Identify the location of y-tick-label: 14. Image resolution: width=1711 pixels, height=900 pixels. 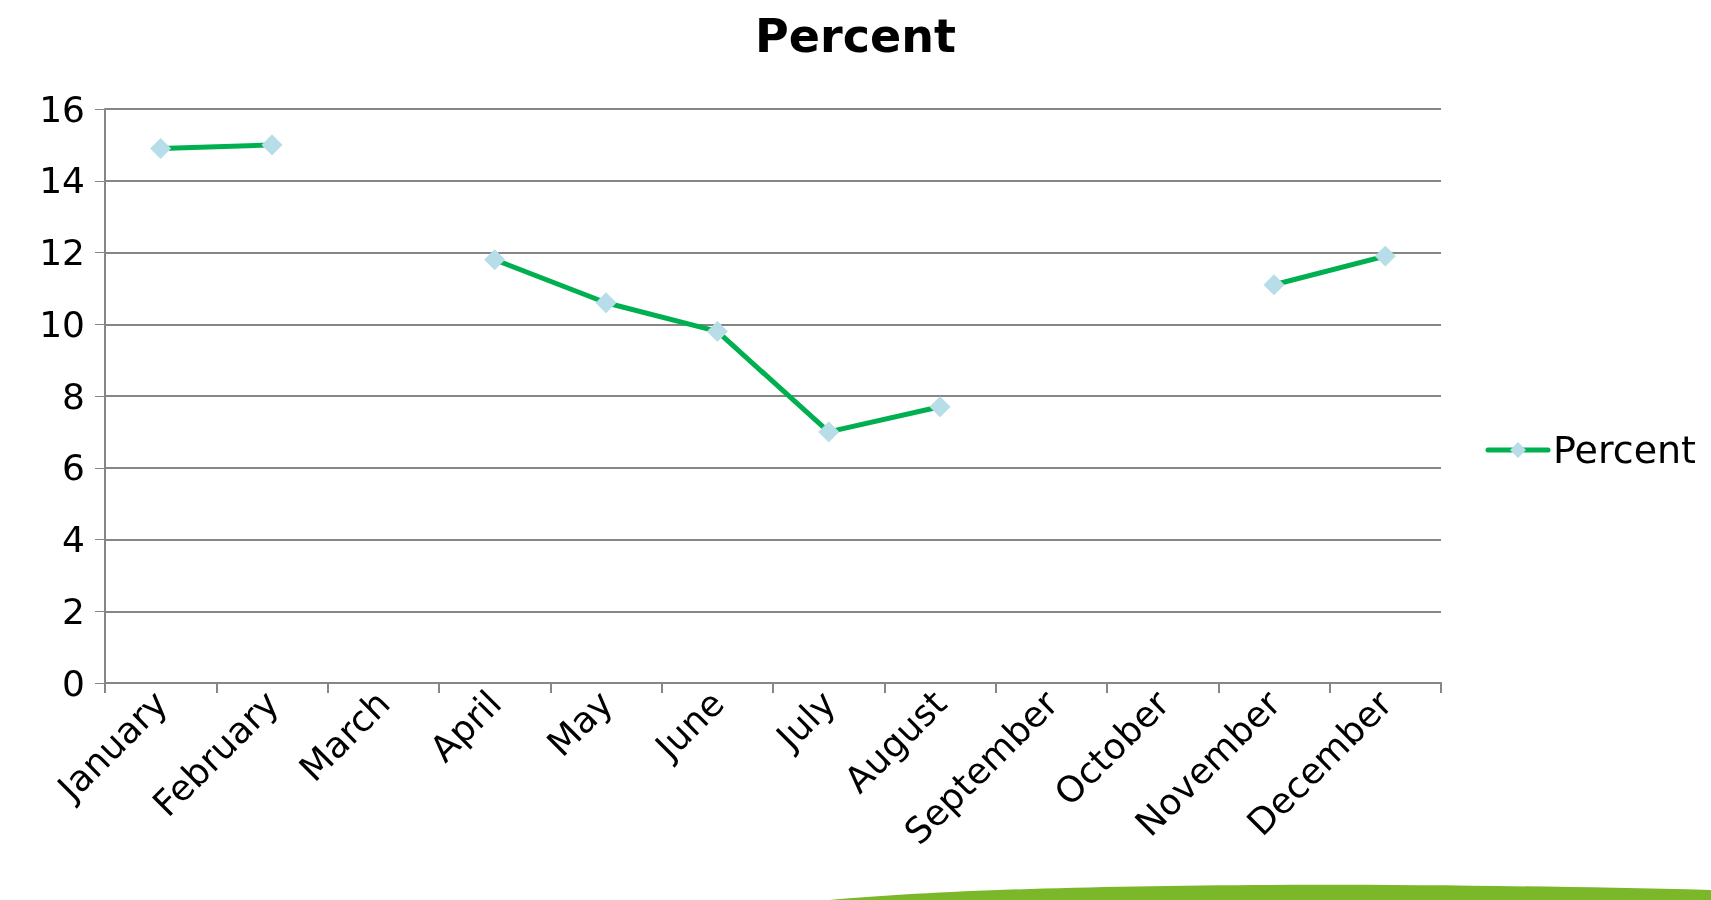
(62, 181).